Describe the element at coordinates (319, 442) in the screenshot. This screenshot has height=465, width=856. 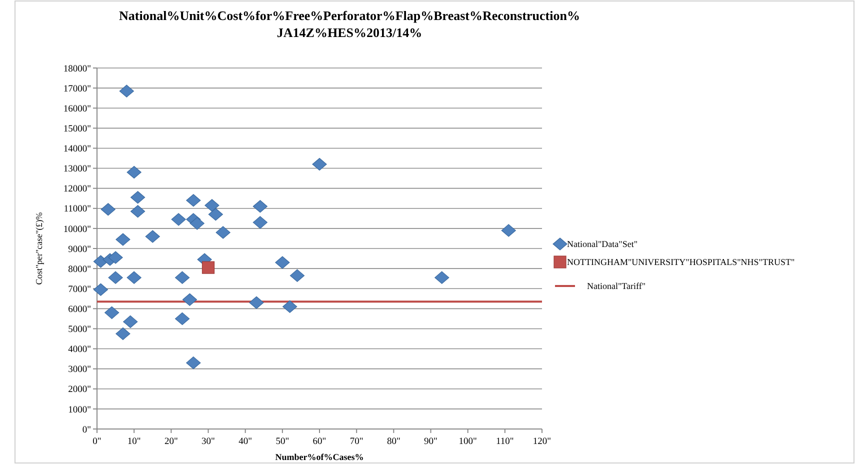
I see `x-tick-label: 60"` at that location.